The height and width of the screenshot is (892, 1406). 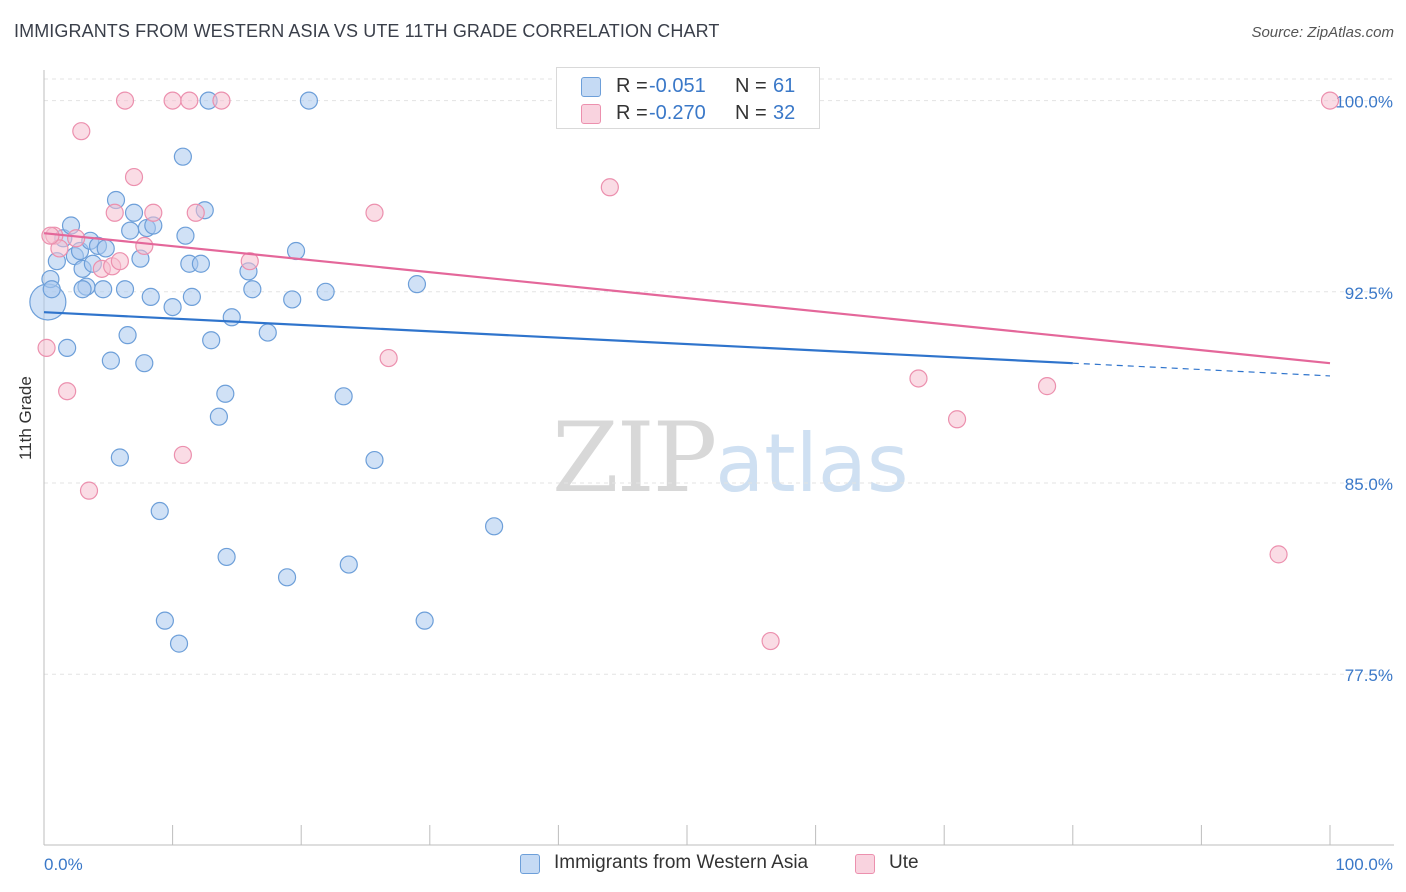 I want to click on x-tick-label: 100.0%, so click(x=1364, y=864).